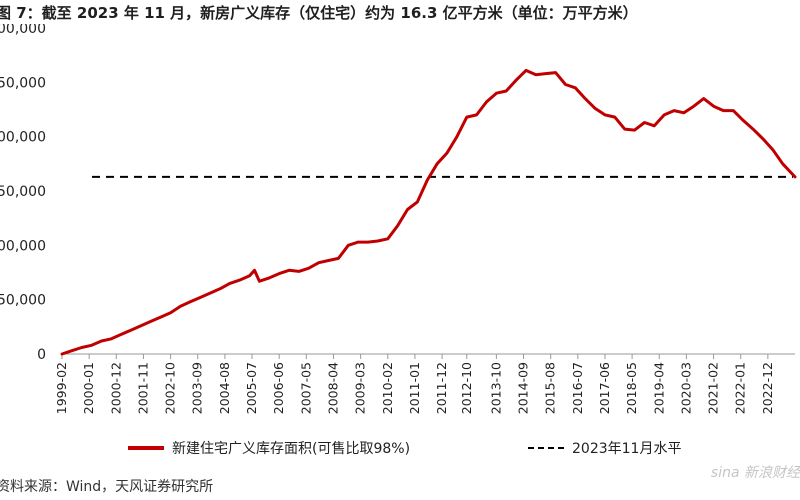 The image size is (800, 500). Describe the element at coordinates (305, 388) in the screenshot. I see `x-tick-label: 2007-05` at that location.